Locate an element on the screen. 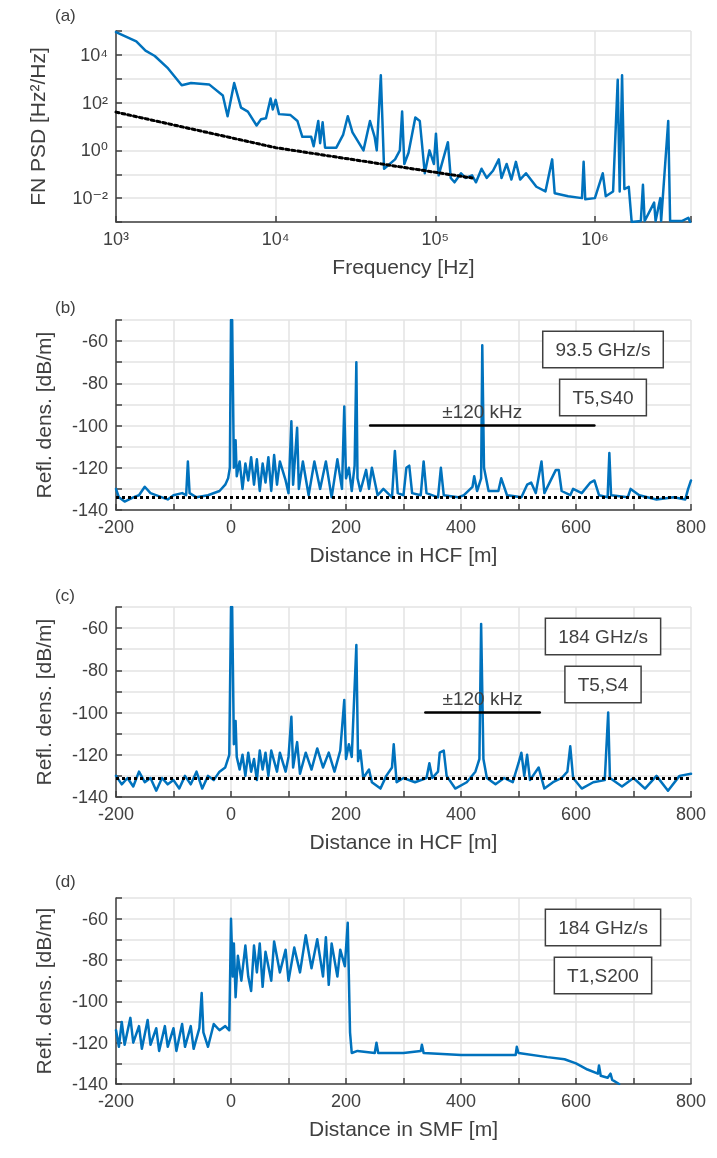 The width and height of the screenshot is (717, 1158). y-tick-label: 10² is located at coordinates (95, 102).